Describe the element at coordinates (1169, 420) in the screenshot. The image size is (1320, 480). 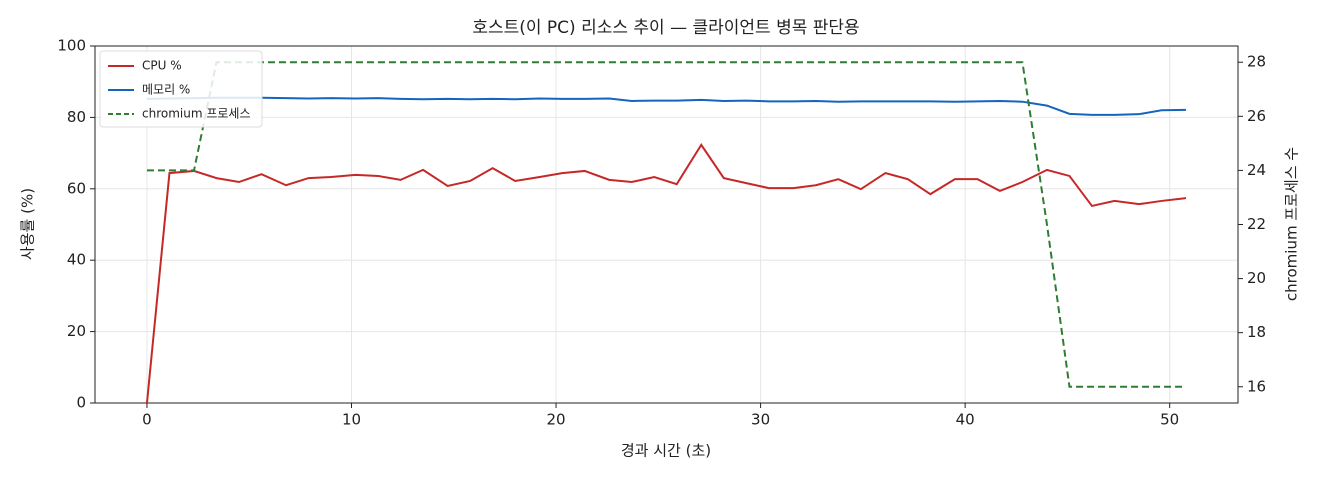
I see `x-tick-label: 50` at that location.